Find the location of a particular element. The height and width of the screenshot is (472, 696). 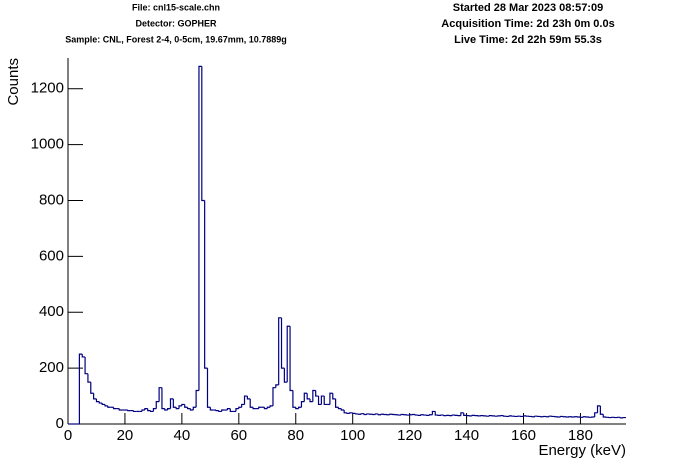

y-tick-label: 0 is located at coordinates (60, 423).